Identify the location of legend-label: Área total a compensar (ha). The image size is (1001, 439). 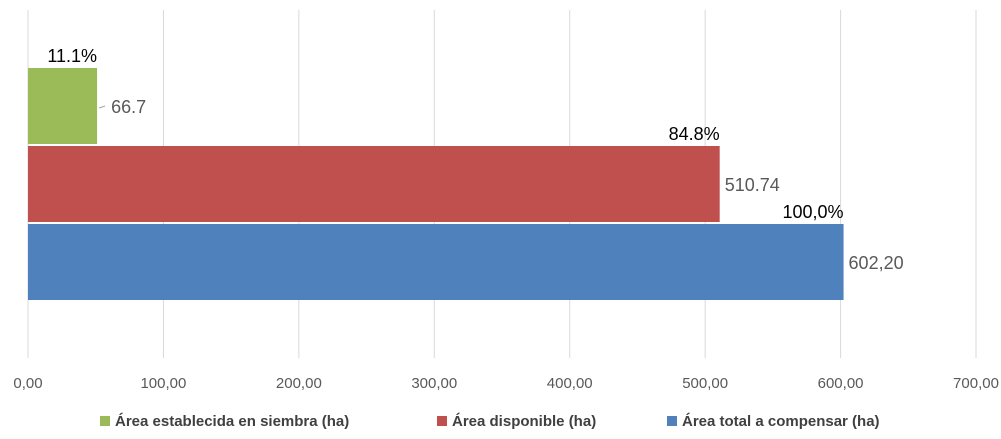
(781, 421).